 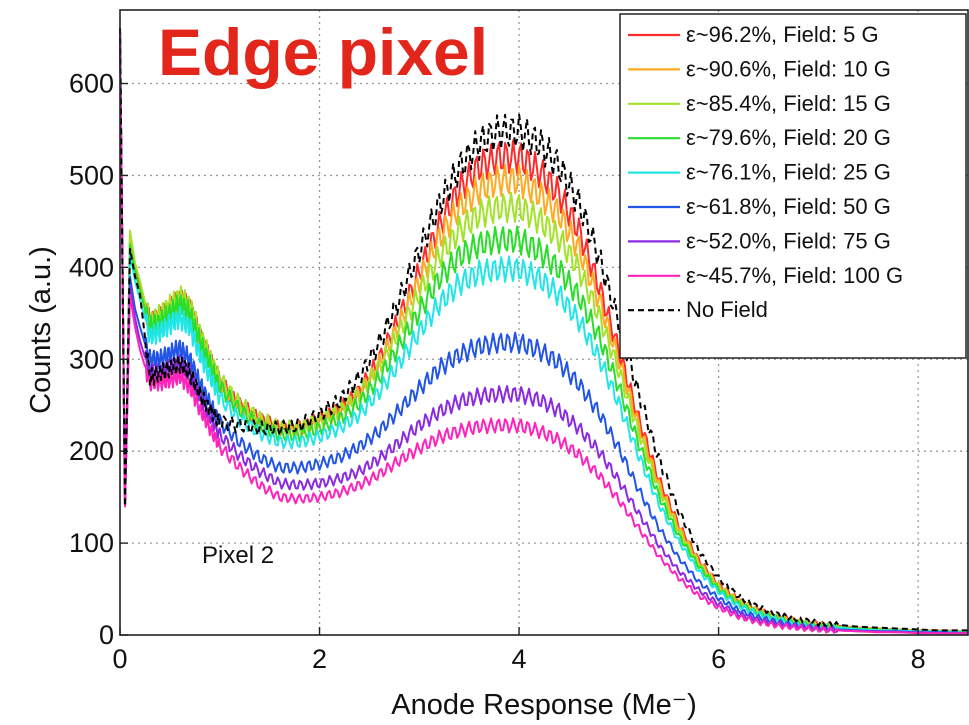 I want to click on y-tick-label: 400, so click(x=91, y=267).